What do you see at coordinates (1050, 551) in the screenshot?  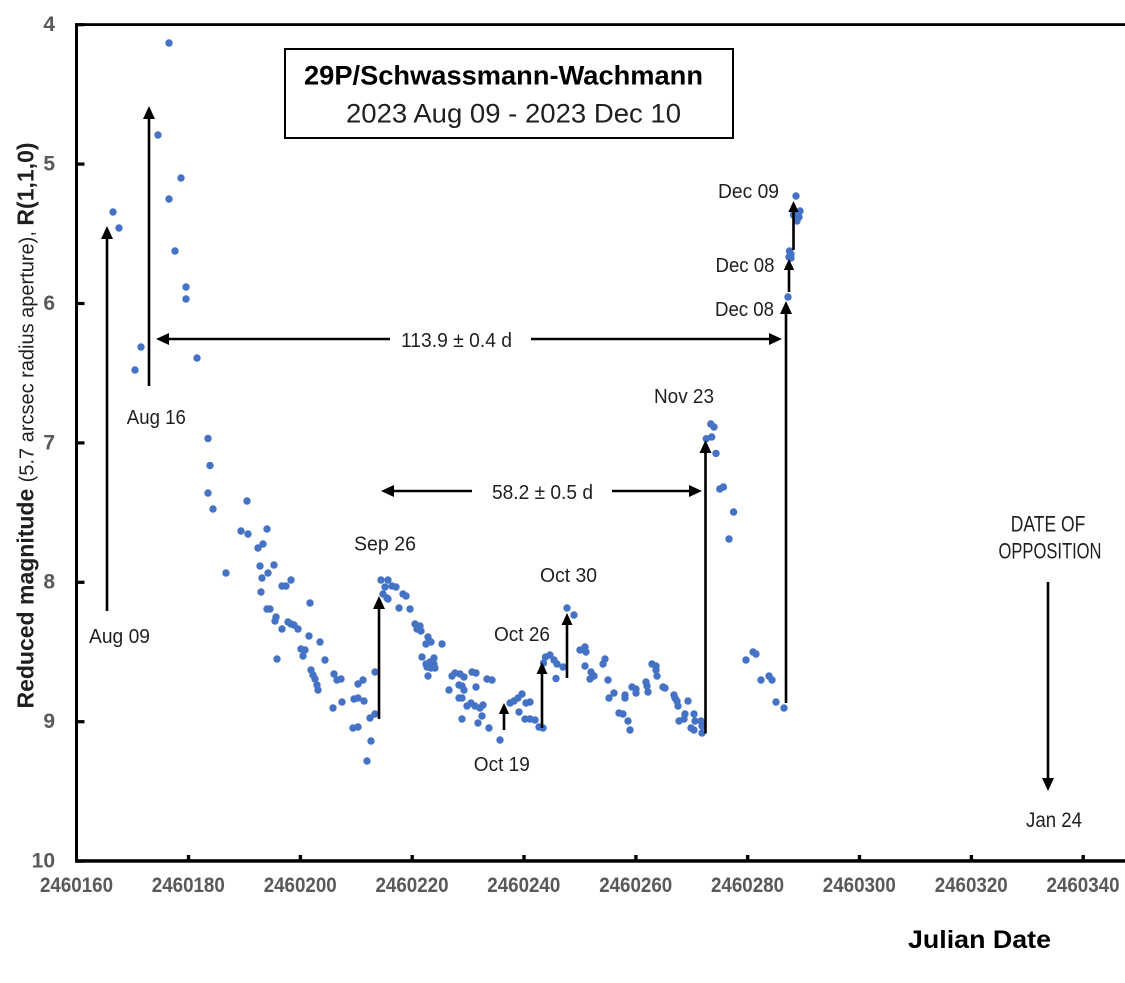 I see `svg-text: OPPOSITION` at bounding box center [1050, 551].